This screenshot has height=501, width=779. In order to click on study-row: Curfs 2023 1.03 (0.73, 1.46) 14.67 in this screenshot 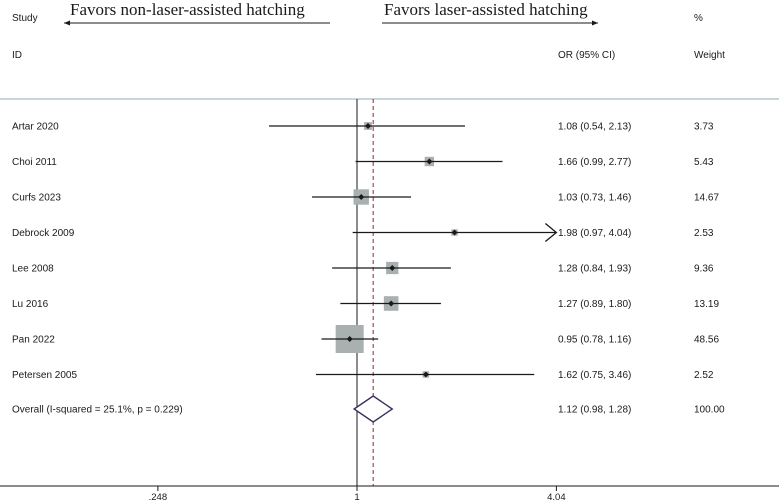, I will do `click(365, 197)`.